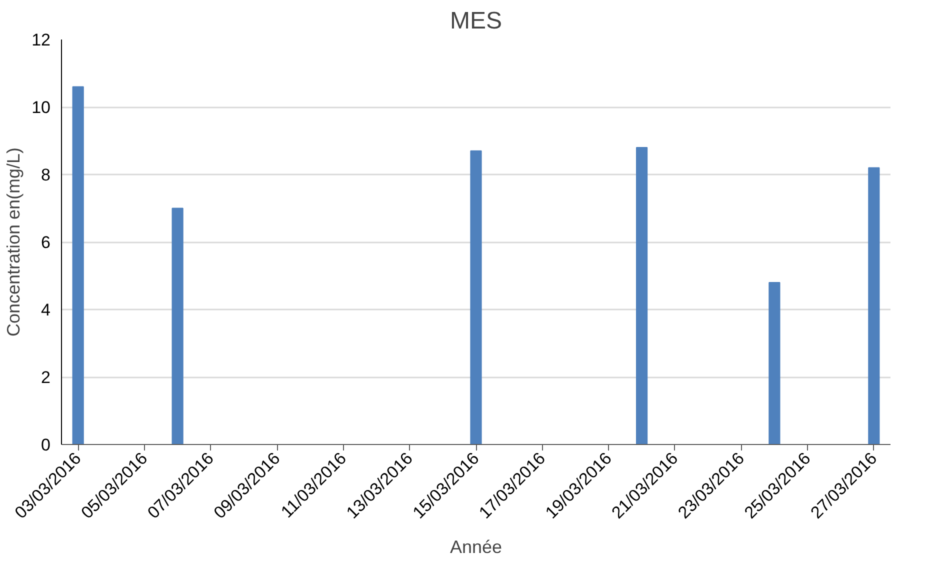 The height and width of the screenshot is (568, 926). What do you see at coordinates (41, 40) in the screenshot?
I see `y-tick-label: 12` at bounding box center [41, 40].